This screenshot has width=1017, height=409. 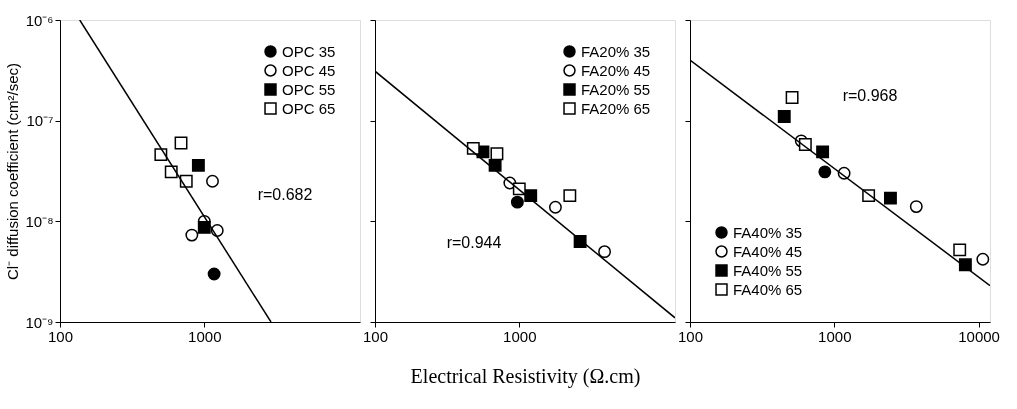 I want to click on legend-label: OPC 35, so click(x=309, y=51).